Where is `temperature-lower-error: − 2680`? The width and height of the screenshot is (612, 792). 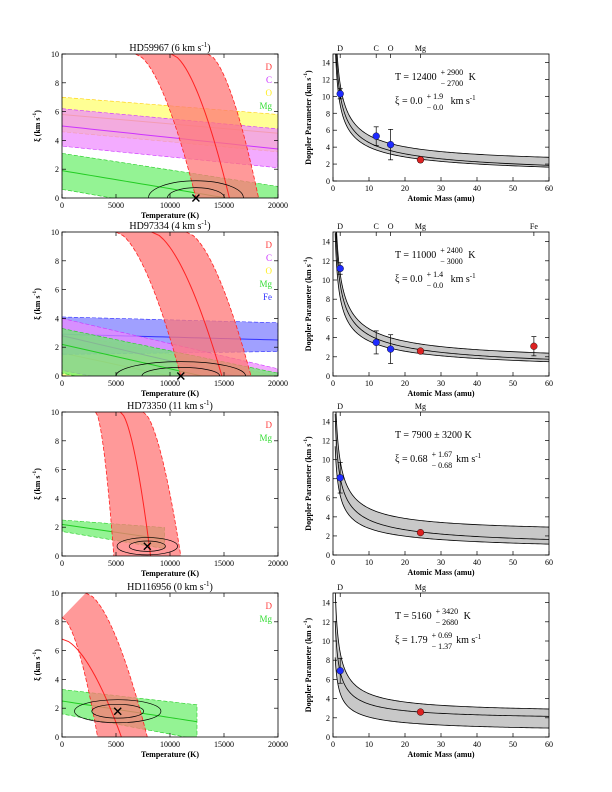
temperature-lower-error: − 2680 is located at coordinates (447, 622).